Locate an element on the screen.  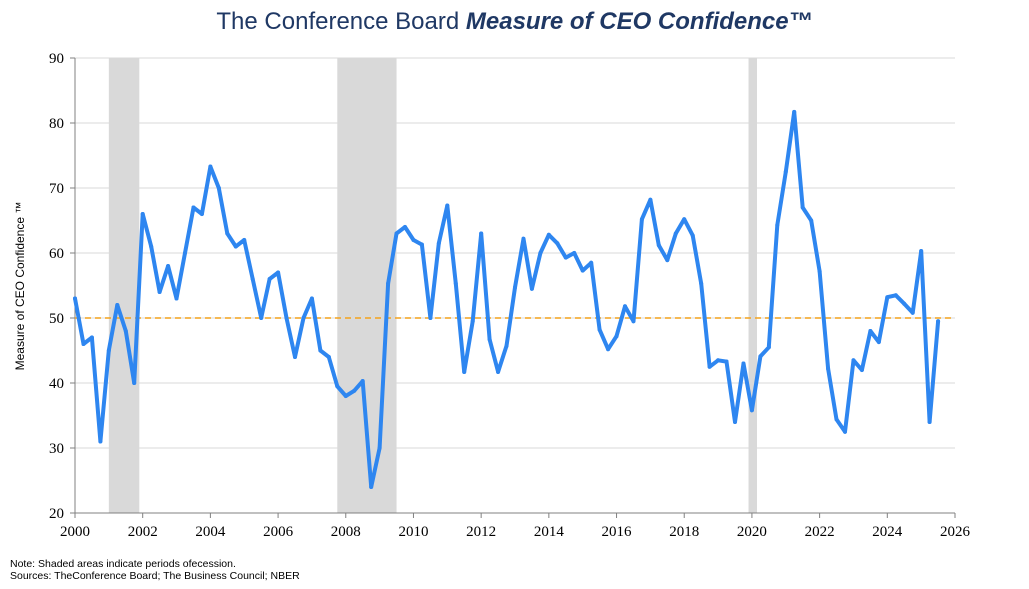
chart-title-prefix: The Conference Board is located at coordinates (341, 21).